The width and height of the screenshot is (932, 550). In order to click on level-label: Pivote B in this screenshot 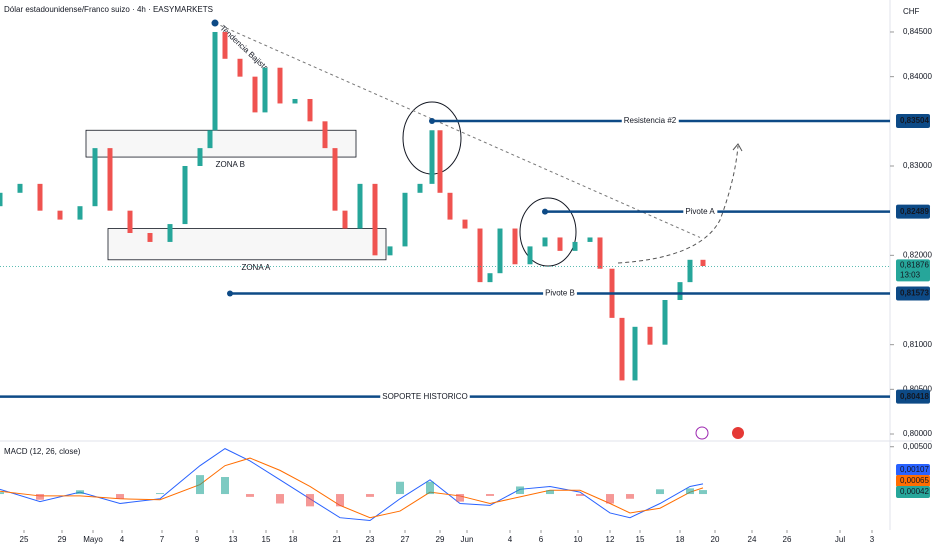, I will do `click(560, 293)`.